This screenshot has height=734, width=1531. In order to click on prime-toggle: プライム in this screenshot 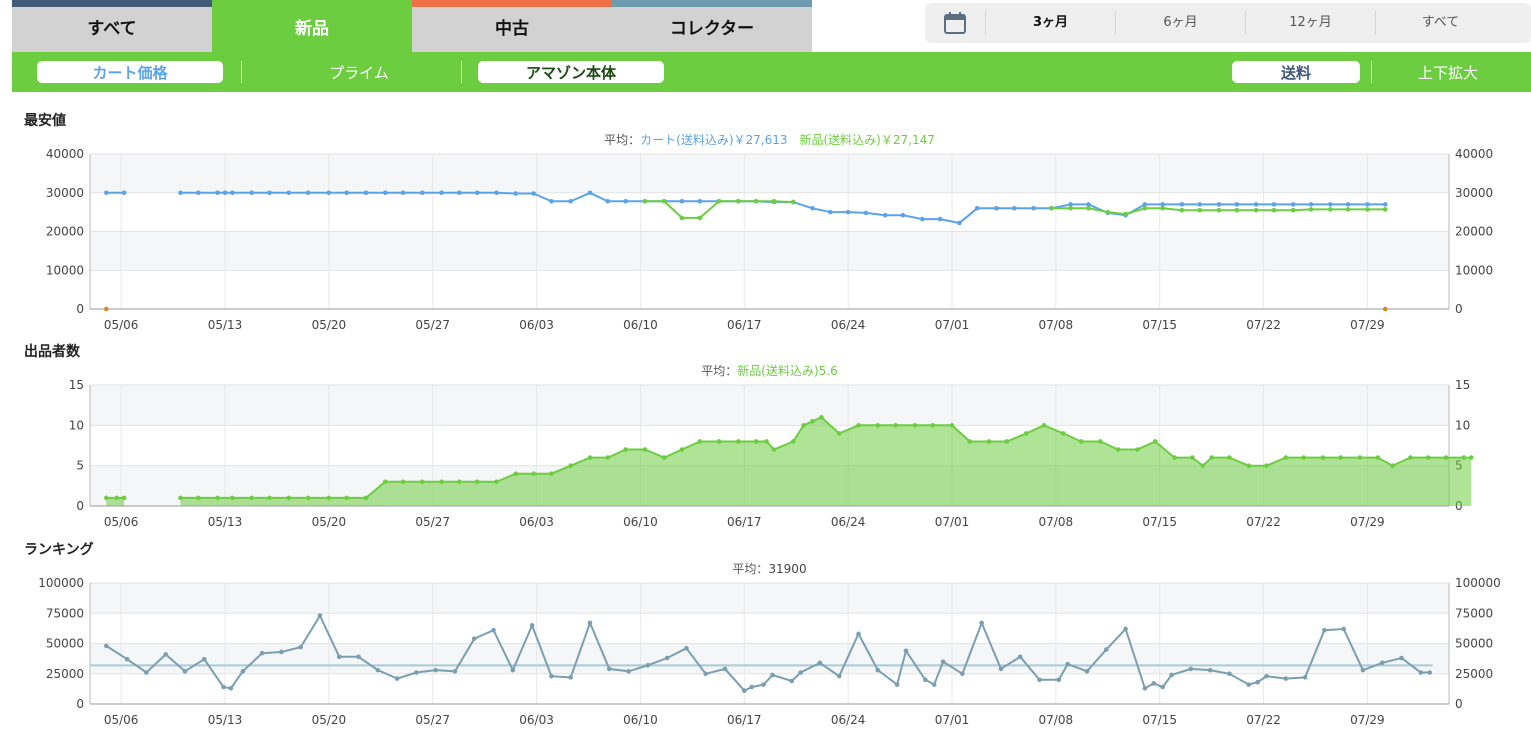, I will do `click(359, 72)`.